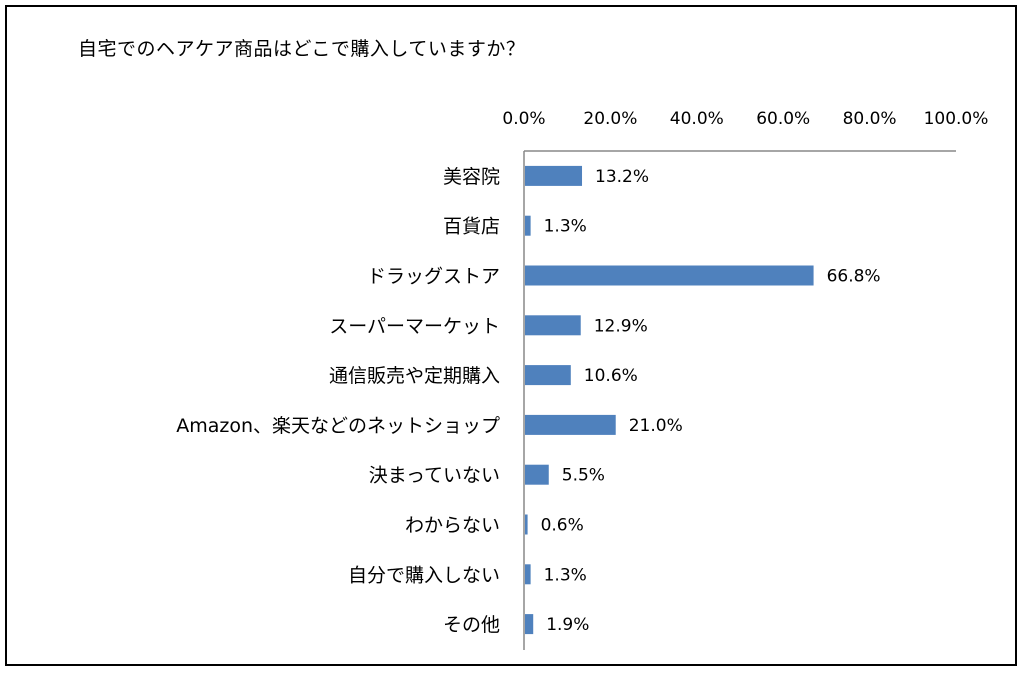 The image size is (1024, 674). Describe the element at coordinates (567, 625) in the screenshot. I see `value-label: 1.9%` at that location.